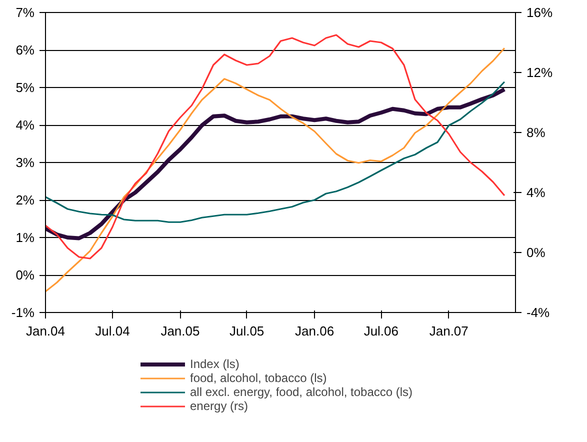 Image resolution: width=587 pixels, height=442 pixels. Describe the element at coordinates (112, 331) in the screenshot. I see `x-tick-label: Jul.04` at that location.